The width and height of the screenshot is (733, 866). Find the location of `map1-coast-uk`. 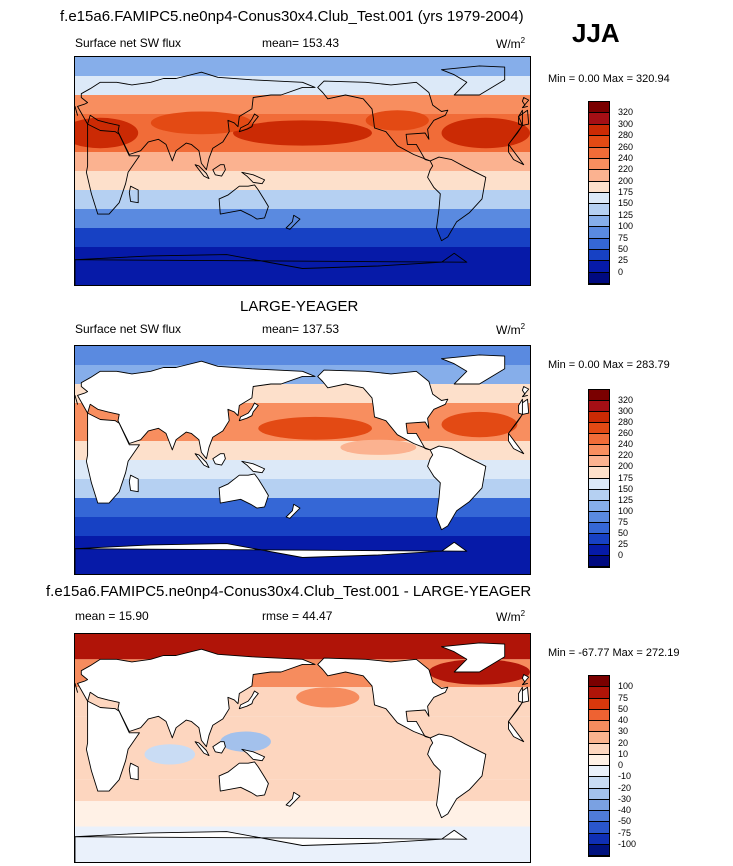

map1-coast-uk is located at coordinates (525, 103).